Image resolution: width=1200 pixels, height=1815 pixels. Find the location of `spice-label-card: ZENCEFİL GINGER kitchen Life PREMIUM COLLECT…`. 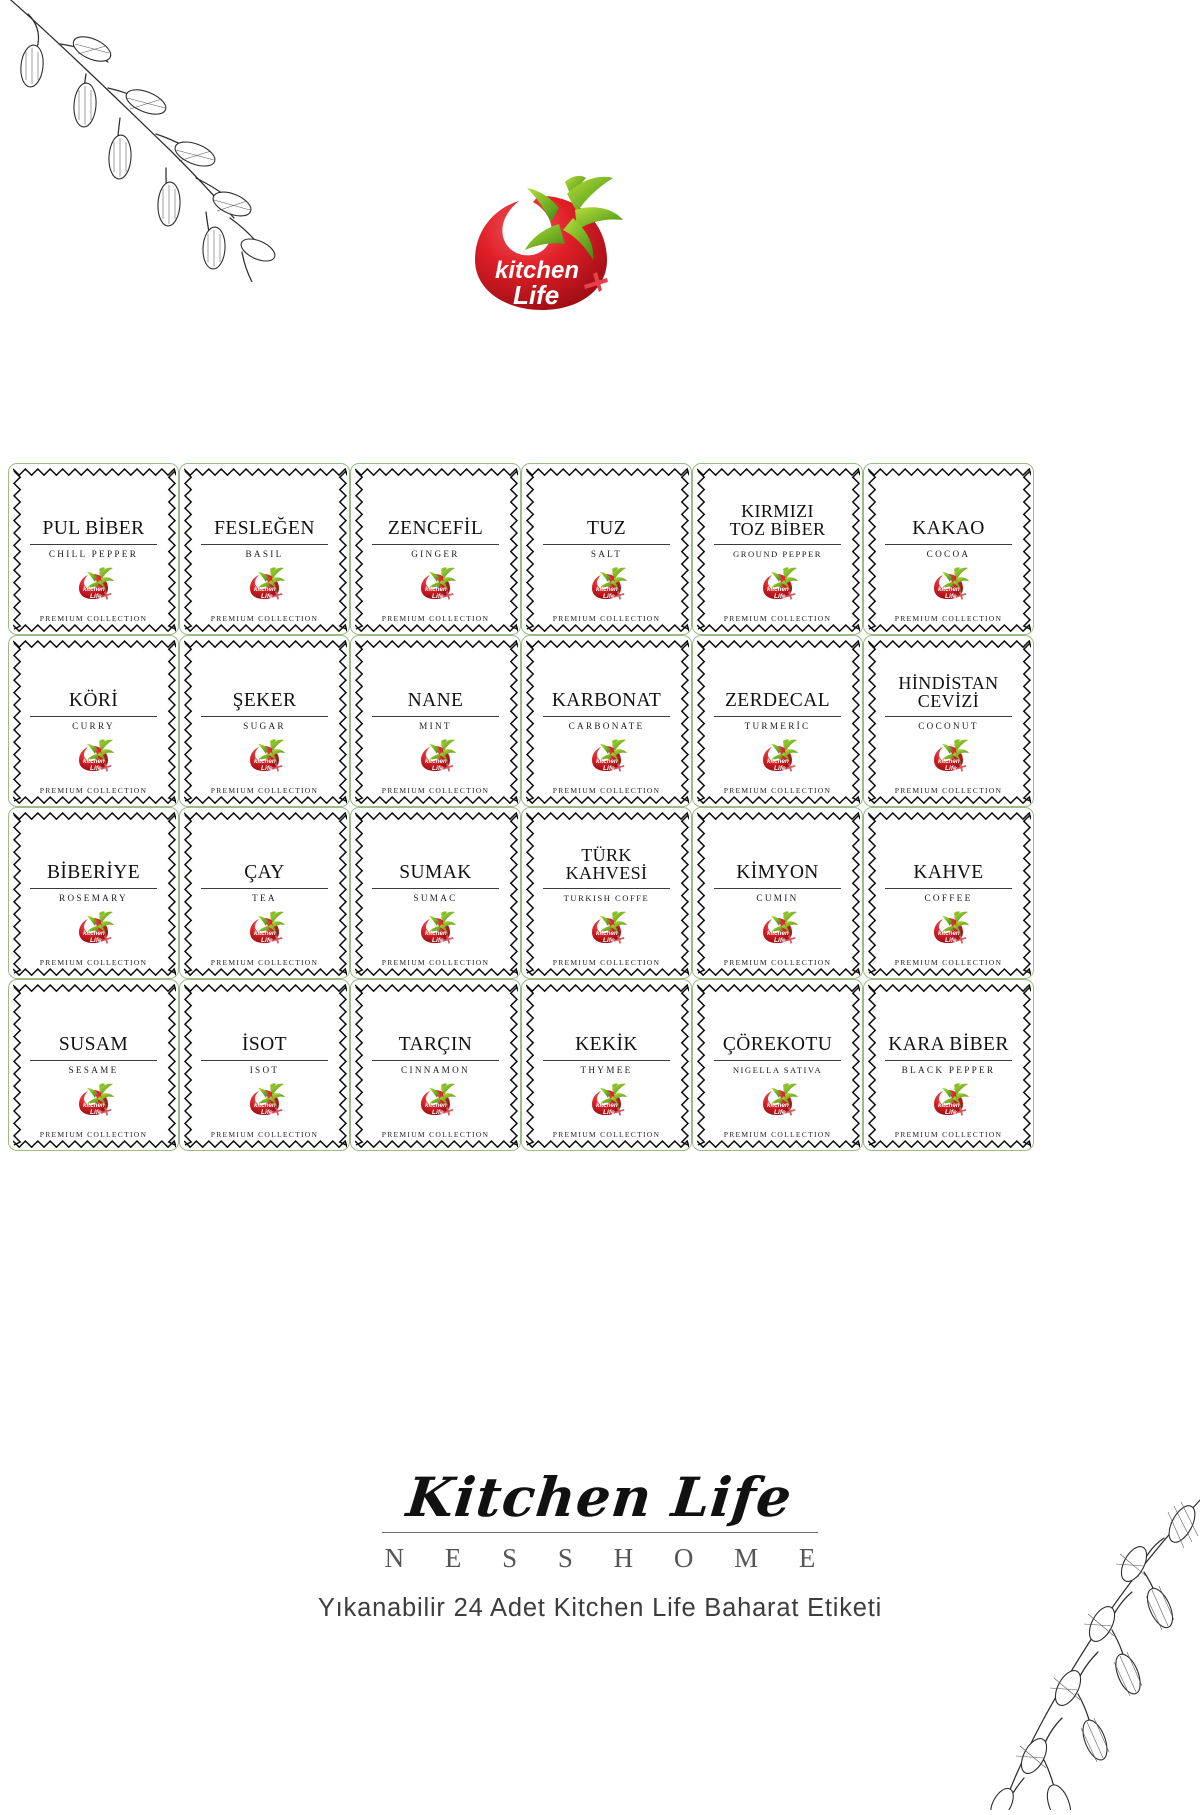

spice-label-card: ZENCEFİL GINGER kitchen Life PREMIUM COLLECT… is located at coordinates (435, 549).